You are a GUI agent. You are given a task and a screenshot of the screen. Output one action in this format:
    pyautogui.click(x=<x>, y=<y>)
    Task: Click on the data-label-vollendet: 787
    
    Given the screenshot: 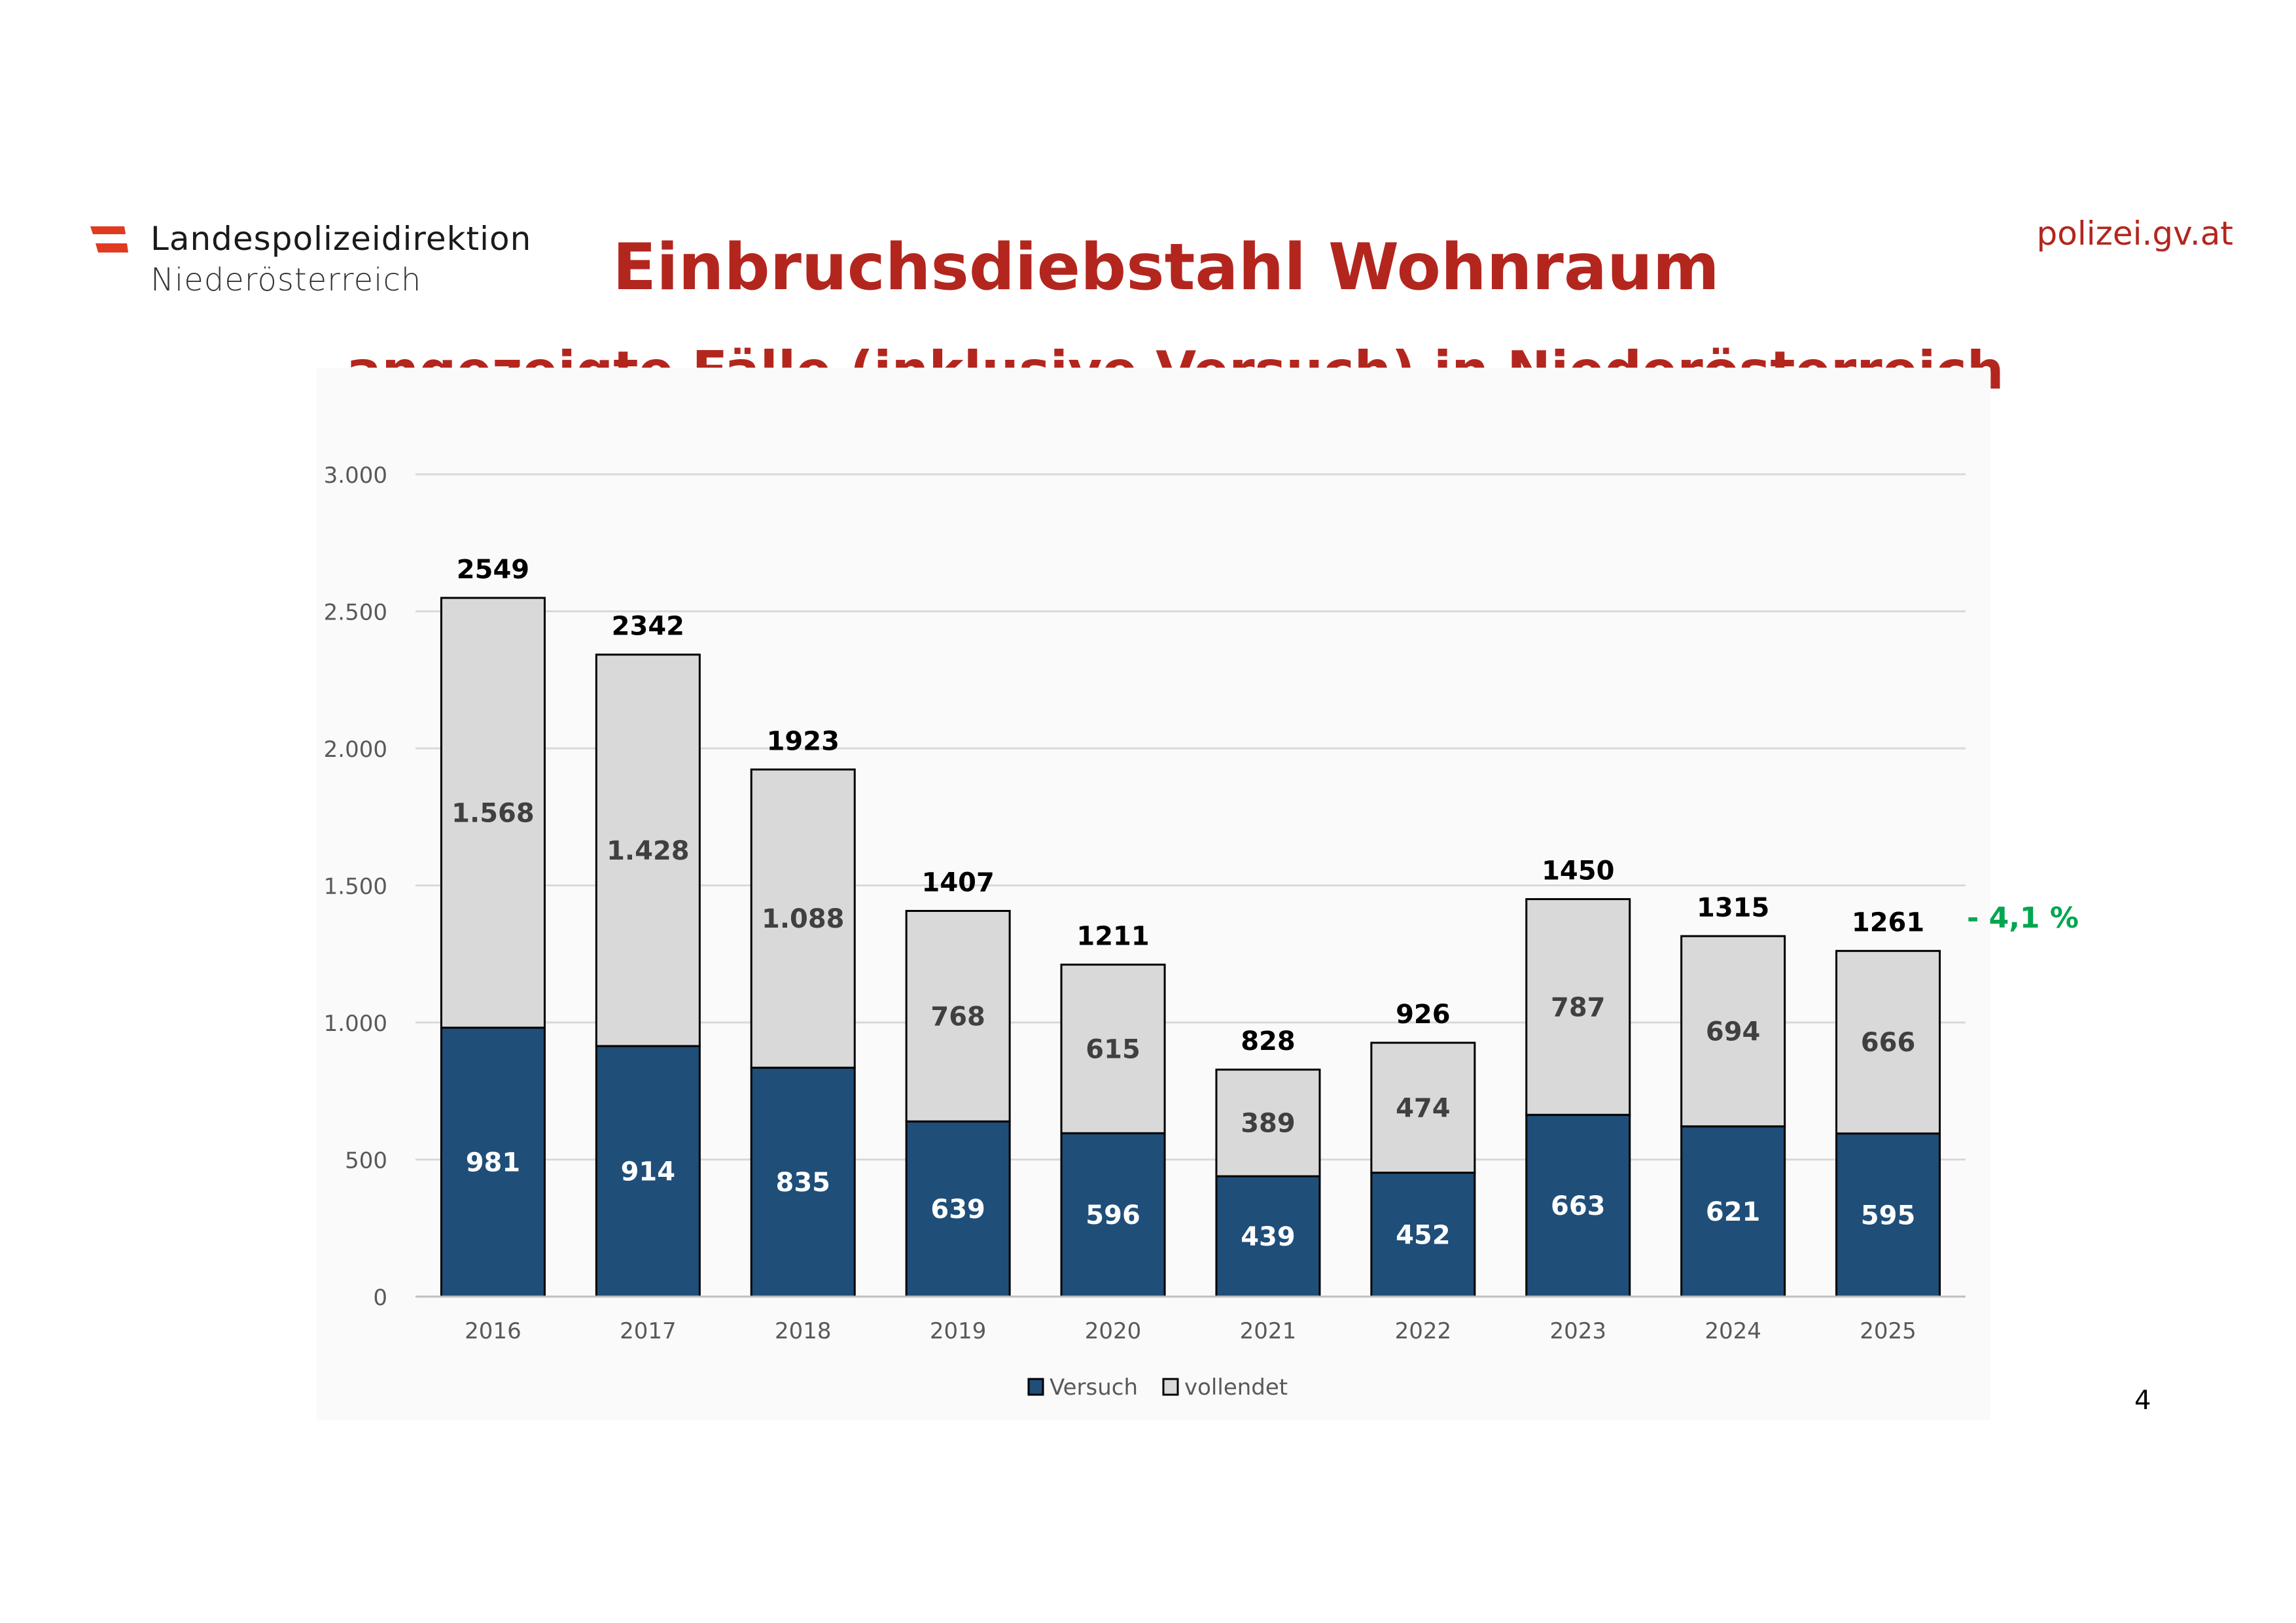 What is the action you would take?
    pyautogui.click(x=1578, y=1007)
    